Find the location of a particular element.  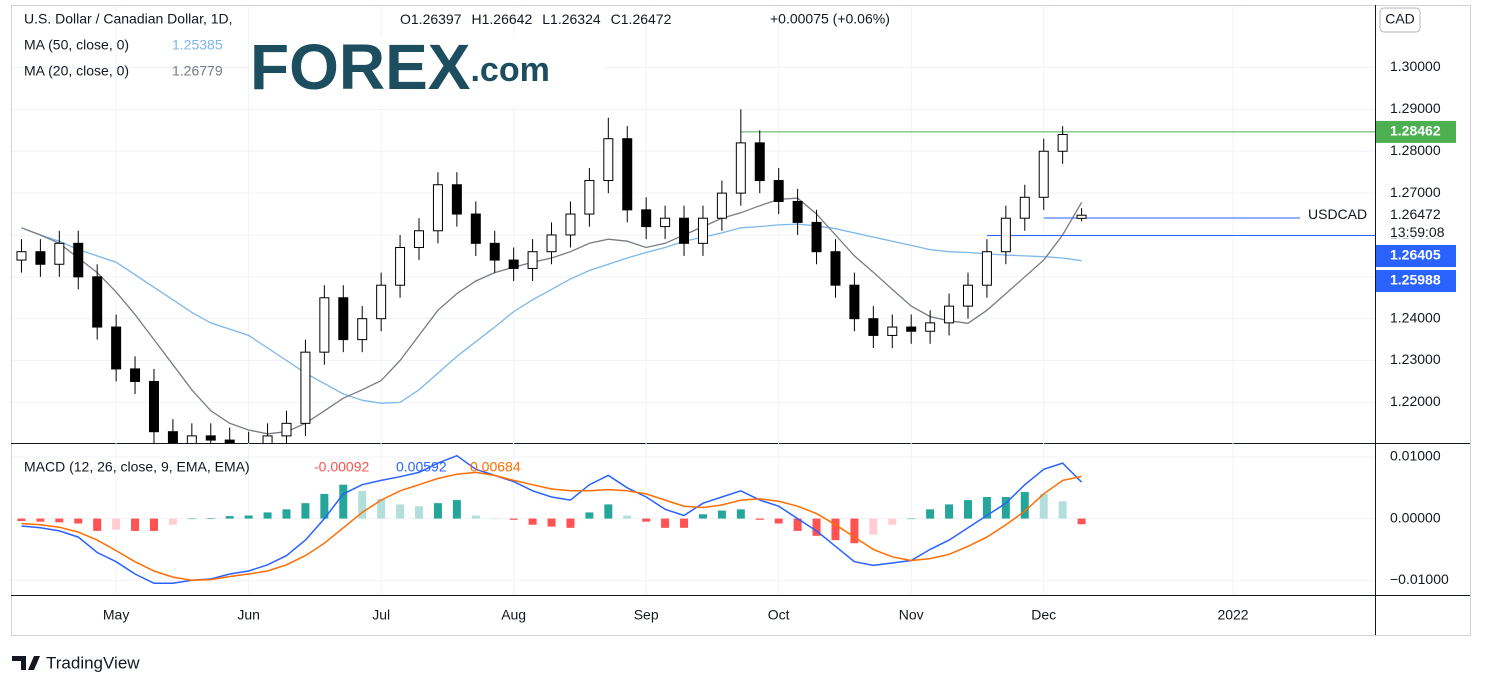

signal-value: 0.00684 is located at coordinates (495, 467).